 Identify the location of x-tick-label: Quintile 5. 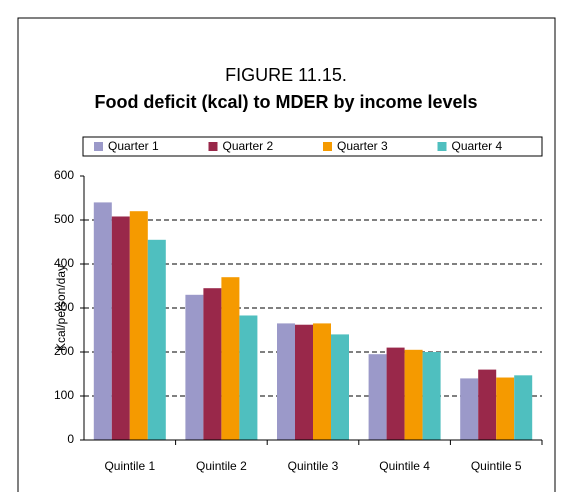
(496, 466).